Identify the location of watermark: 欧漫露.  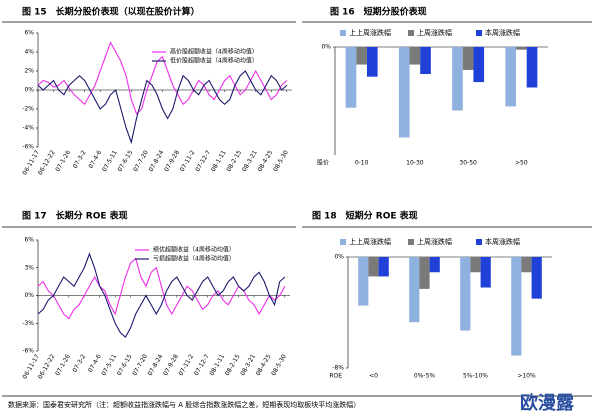
(547, 403).